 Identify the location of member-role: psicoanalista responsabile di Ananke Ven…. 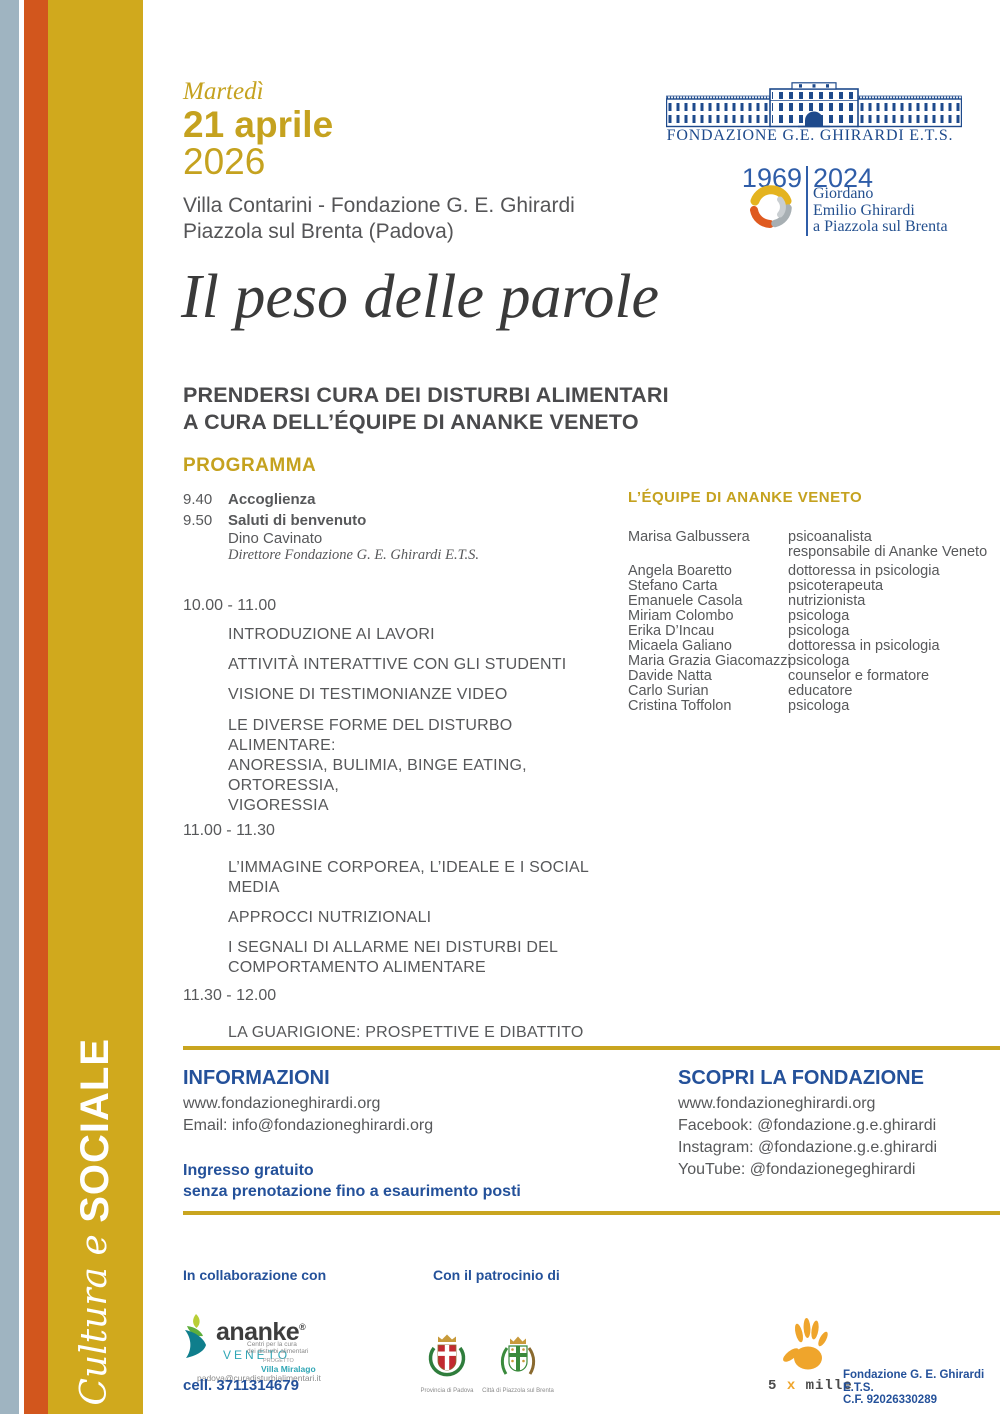
(888, 544).